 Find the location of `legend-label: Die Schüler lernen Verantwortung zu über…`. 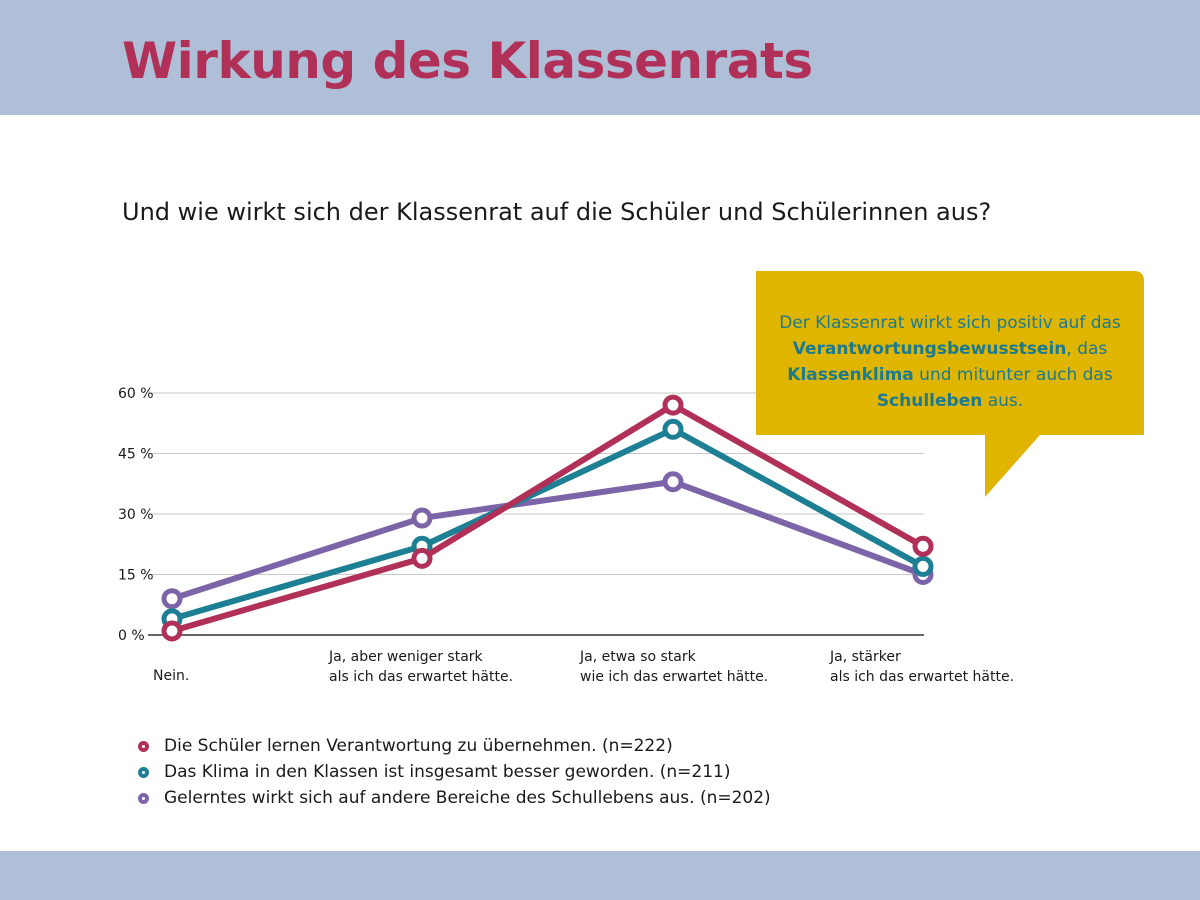

legend-label: Die Schüler lernen Verantwortung zu über… is located at coordinates (418, 746).